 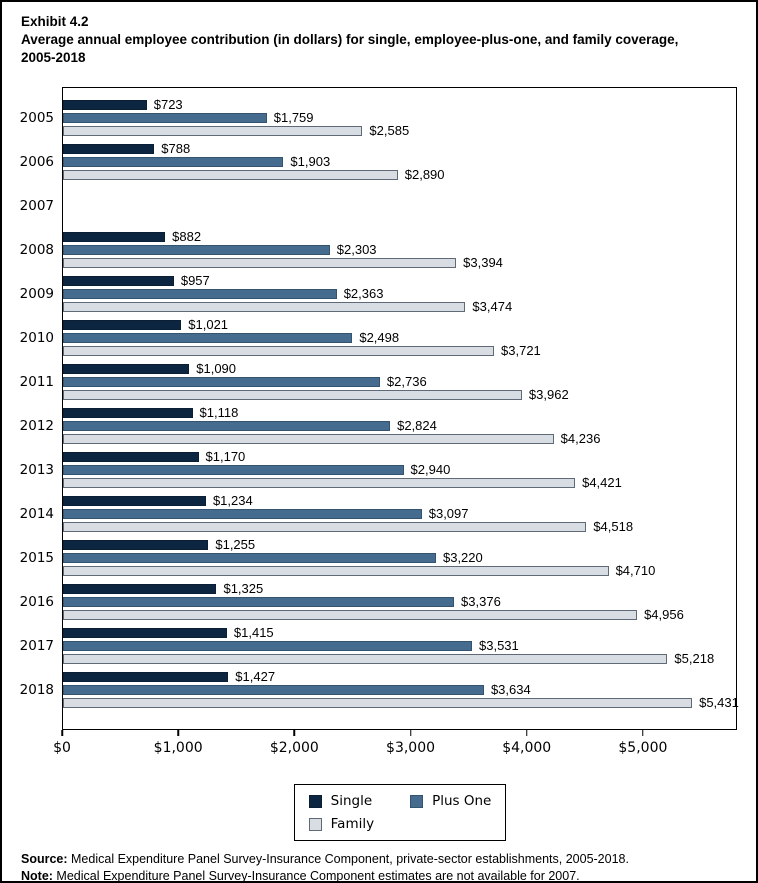 I want to click on year-group-2005: $723 $1,759 $2,585, so click(x=399, y=119).